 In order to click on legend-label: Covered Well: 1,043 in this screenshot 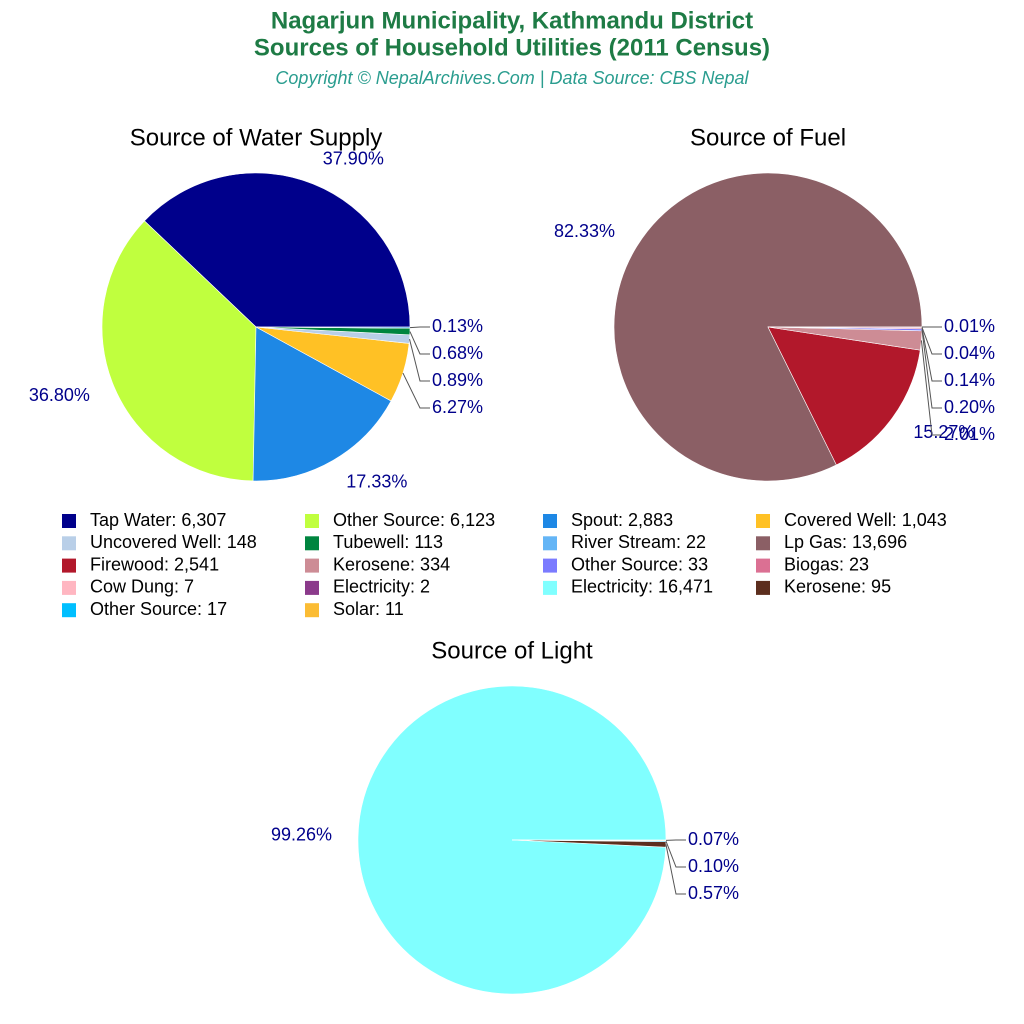, I will do `click(865, 520)`.